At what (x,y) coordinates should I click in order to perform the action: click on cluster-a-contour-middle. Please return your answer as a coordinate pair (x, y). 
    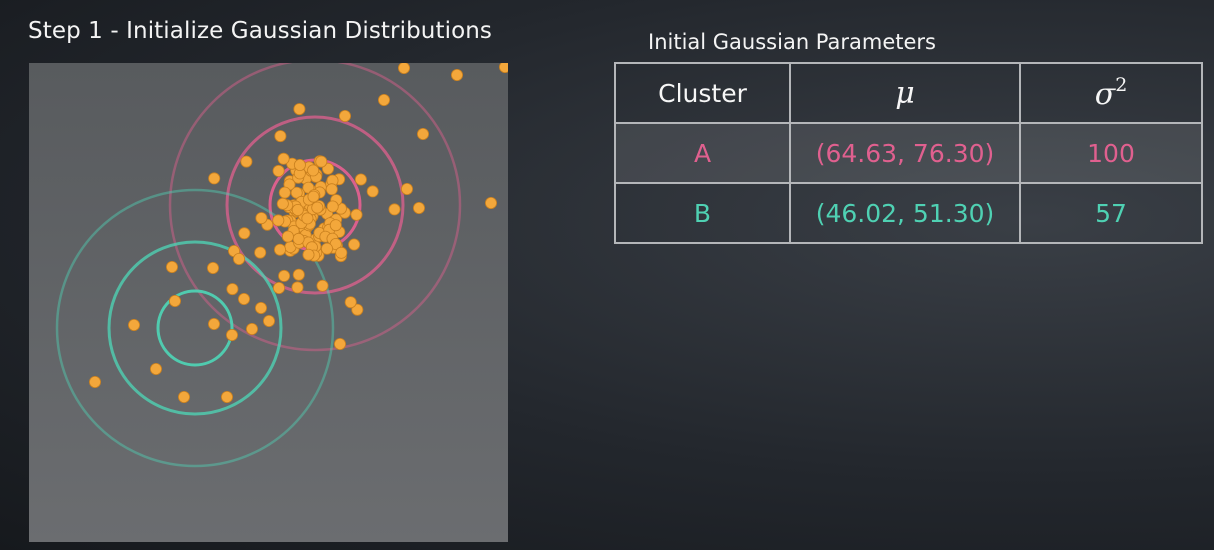
    Looking at the image, I should click on (315, 205).